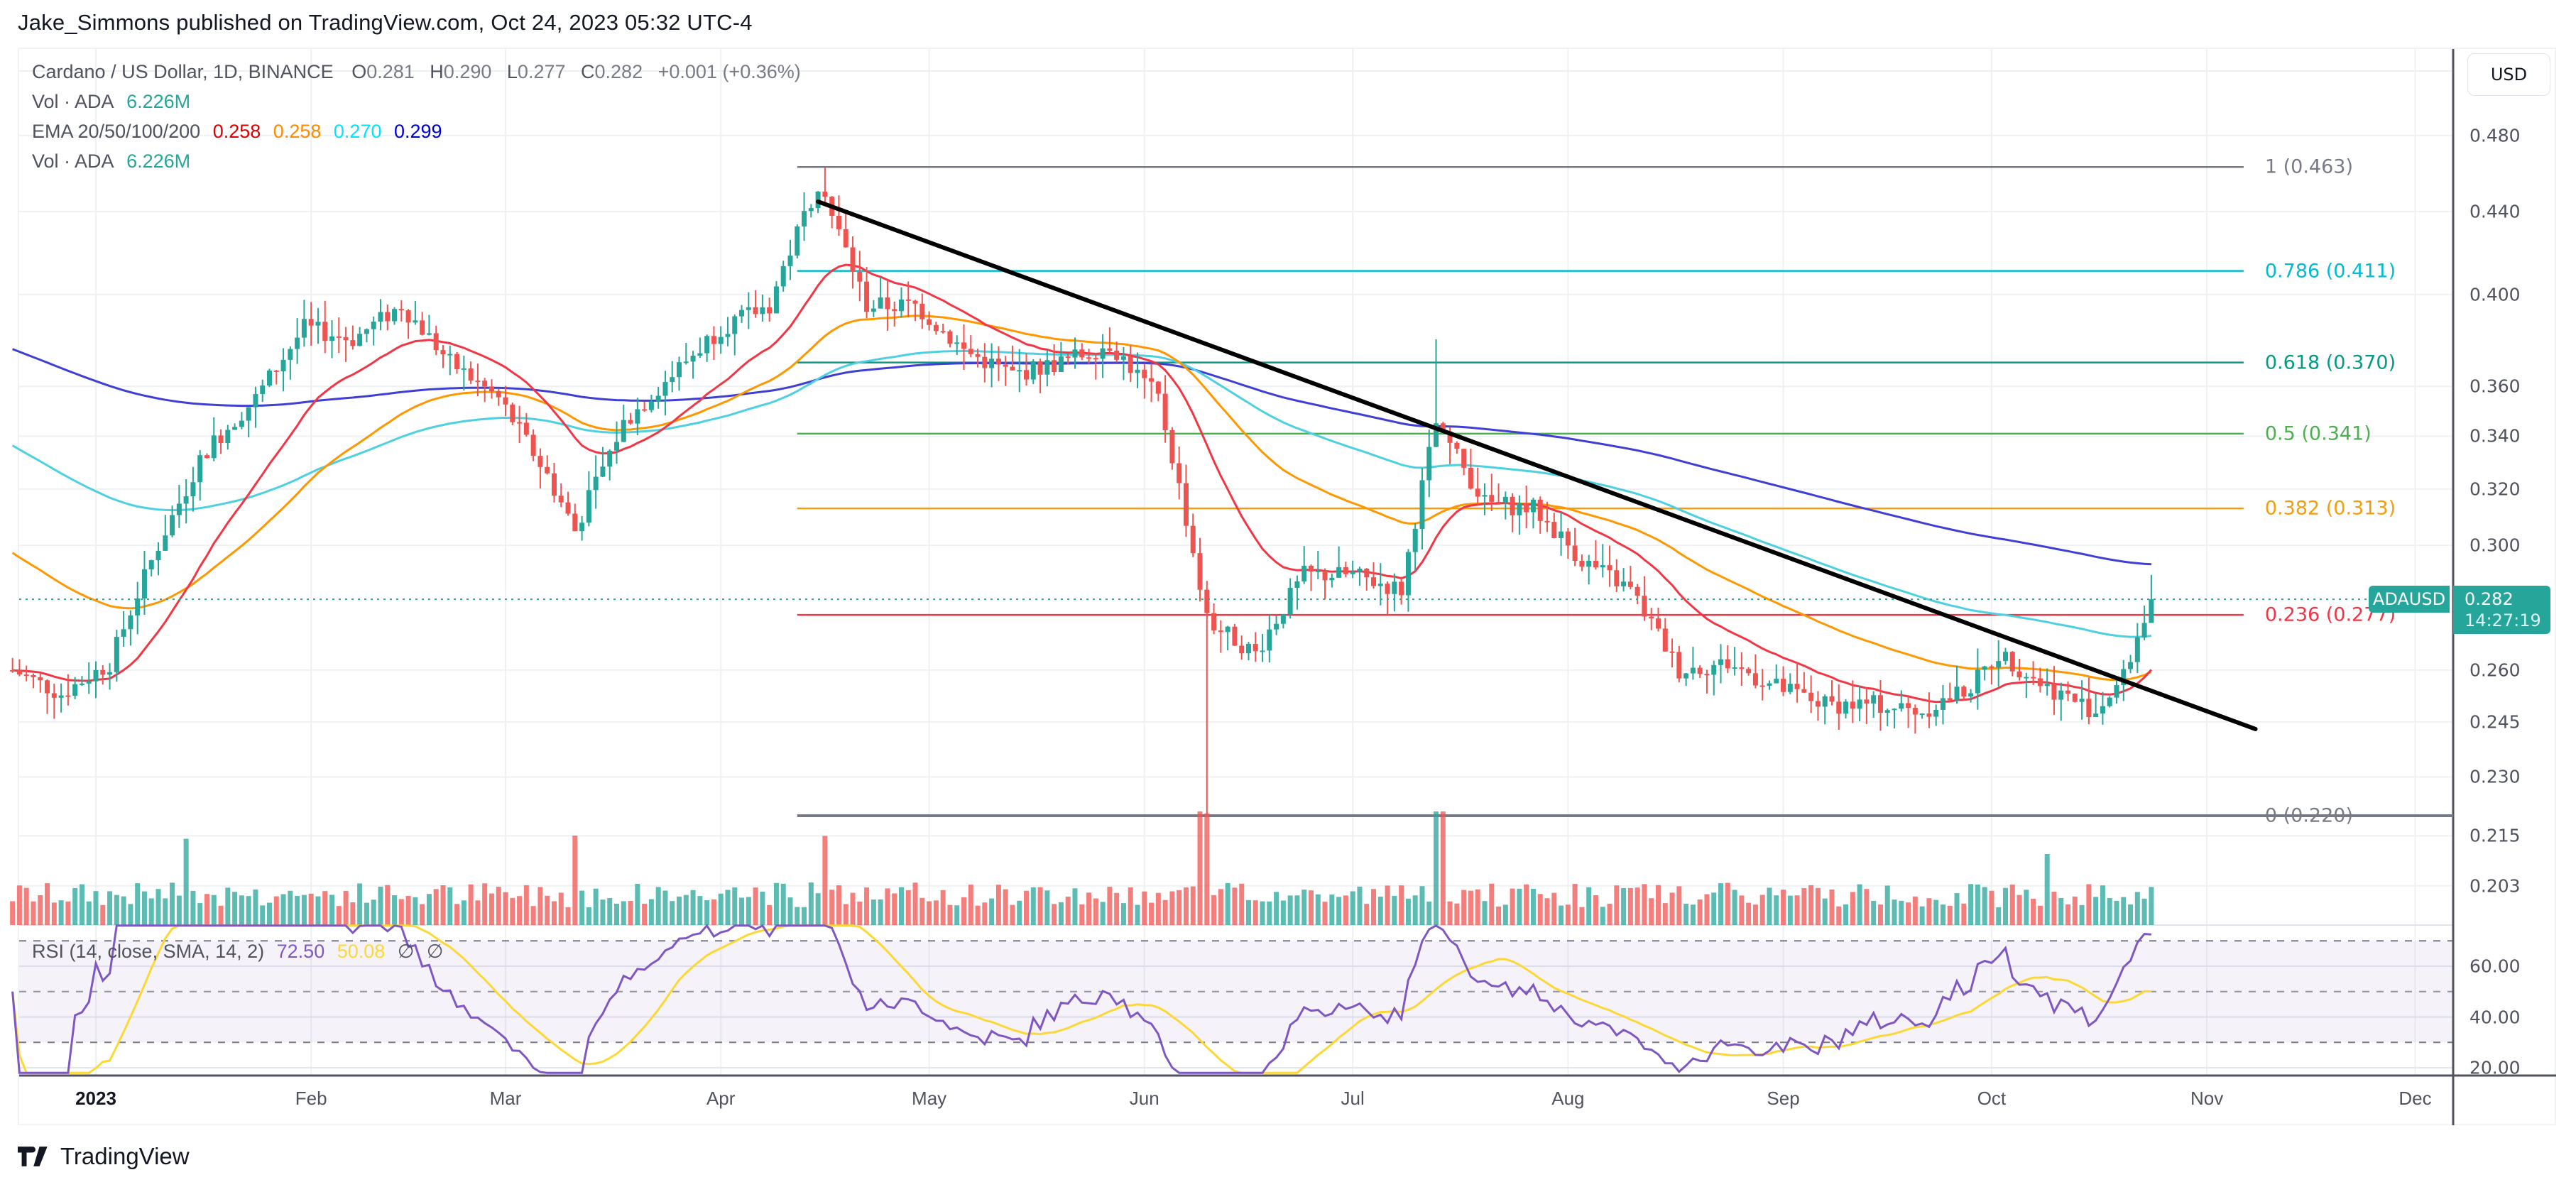 The width and height of the screenshot is (2576, 1187). I want to click on brand-name: TradingView, so click(125, 1156).